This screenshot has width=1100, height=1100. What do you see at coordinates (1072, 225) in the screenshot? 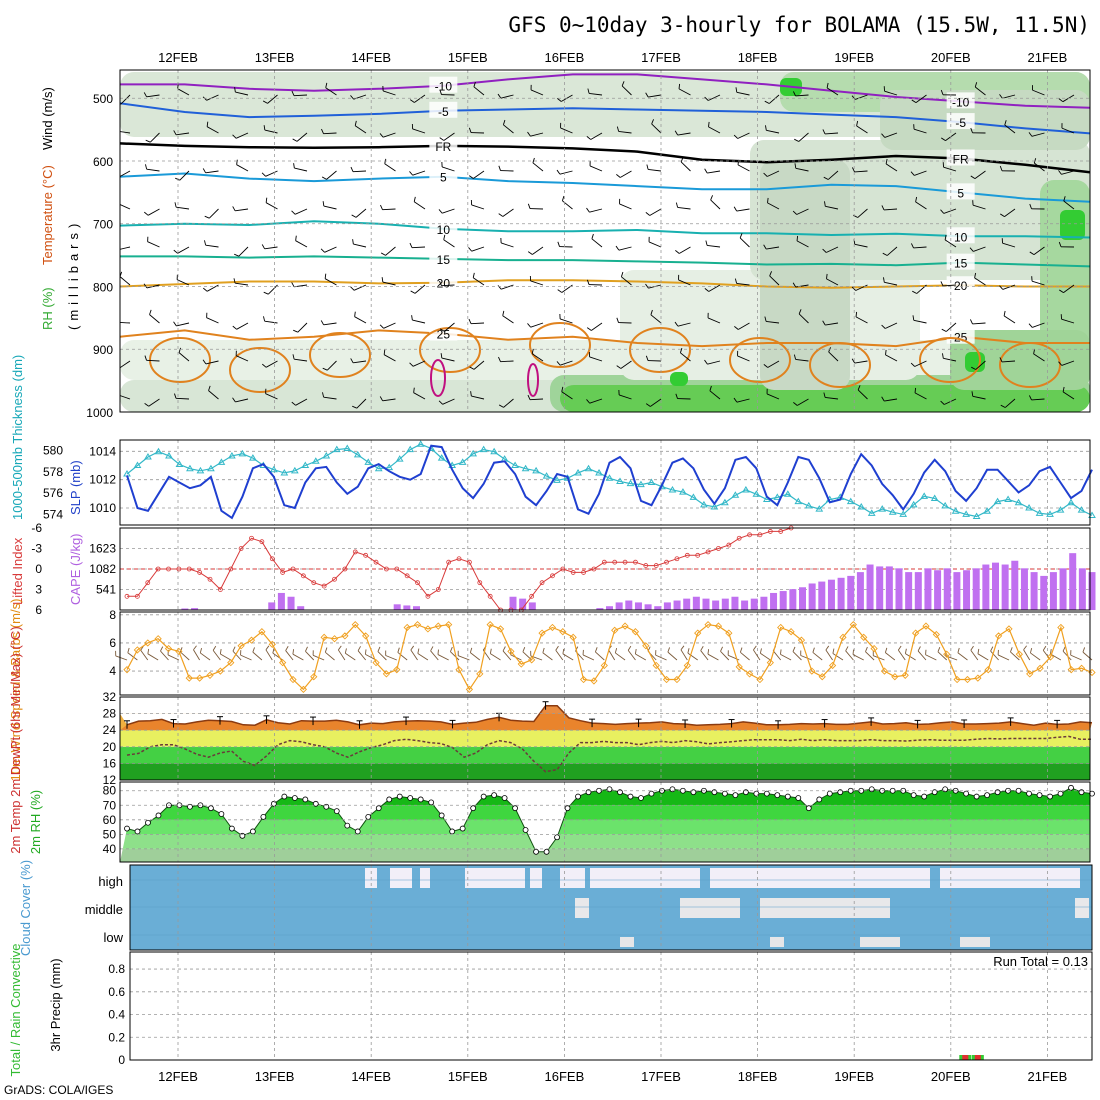
I see `rh-shading` at bounding box center [1072, 225].